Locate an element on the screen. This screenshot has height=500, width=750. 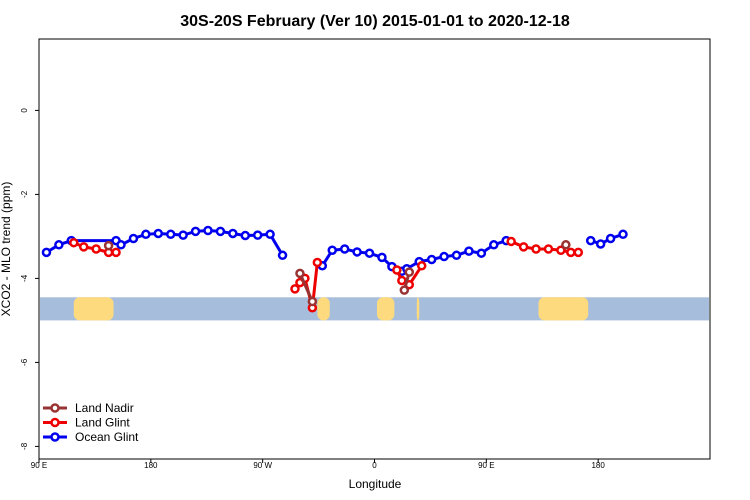
series-land-nadir is located at coordinates (337, 273).